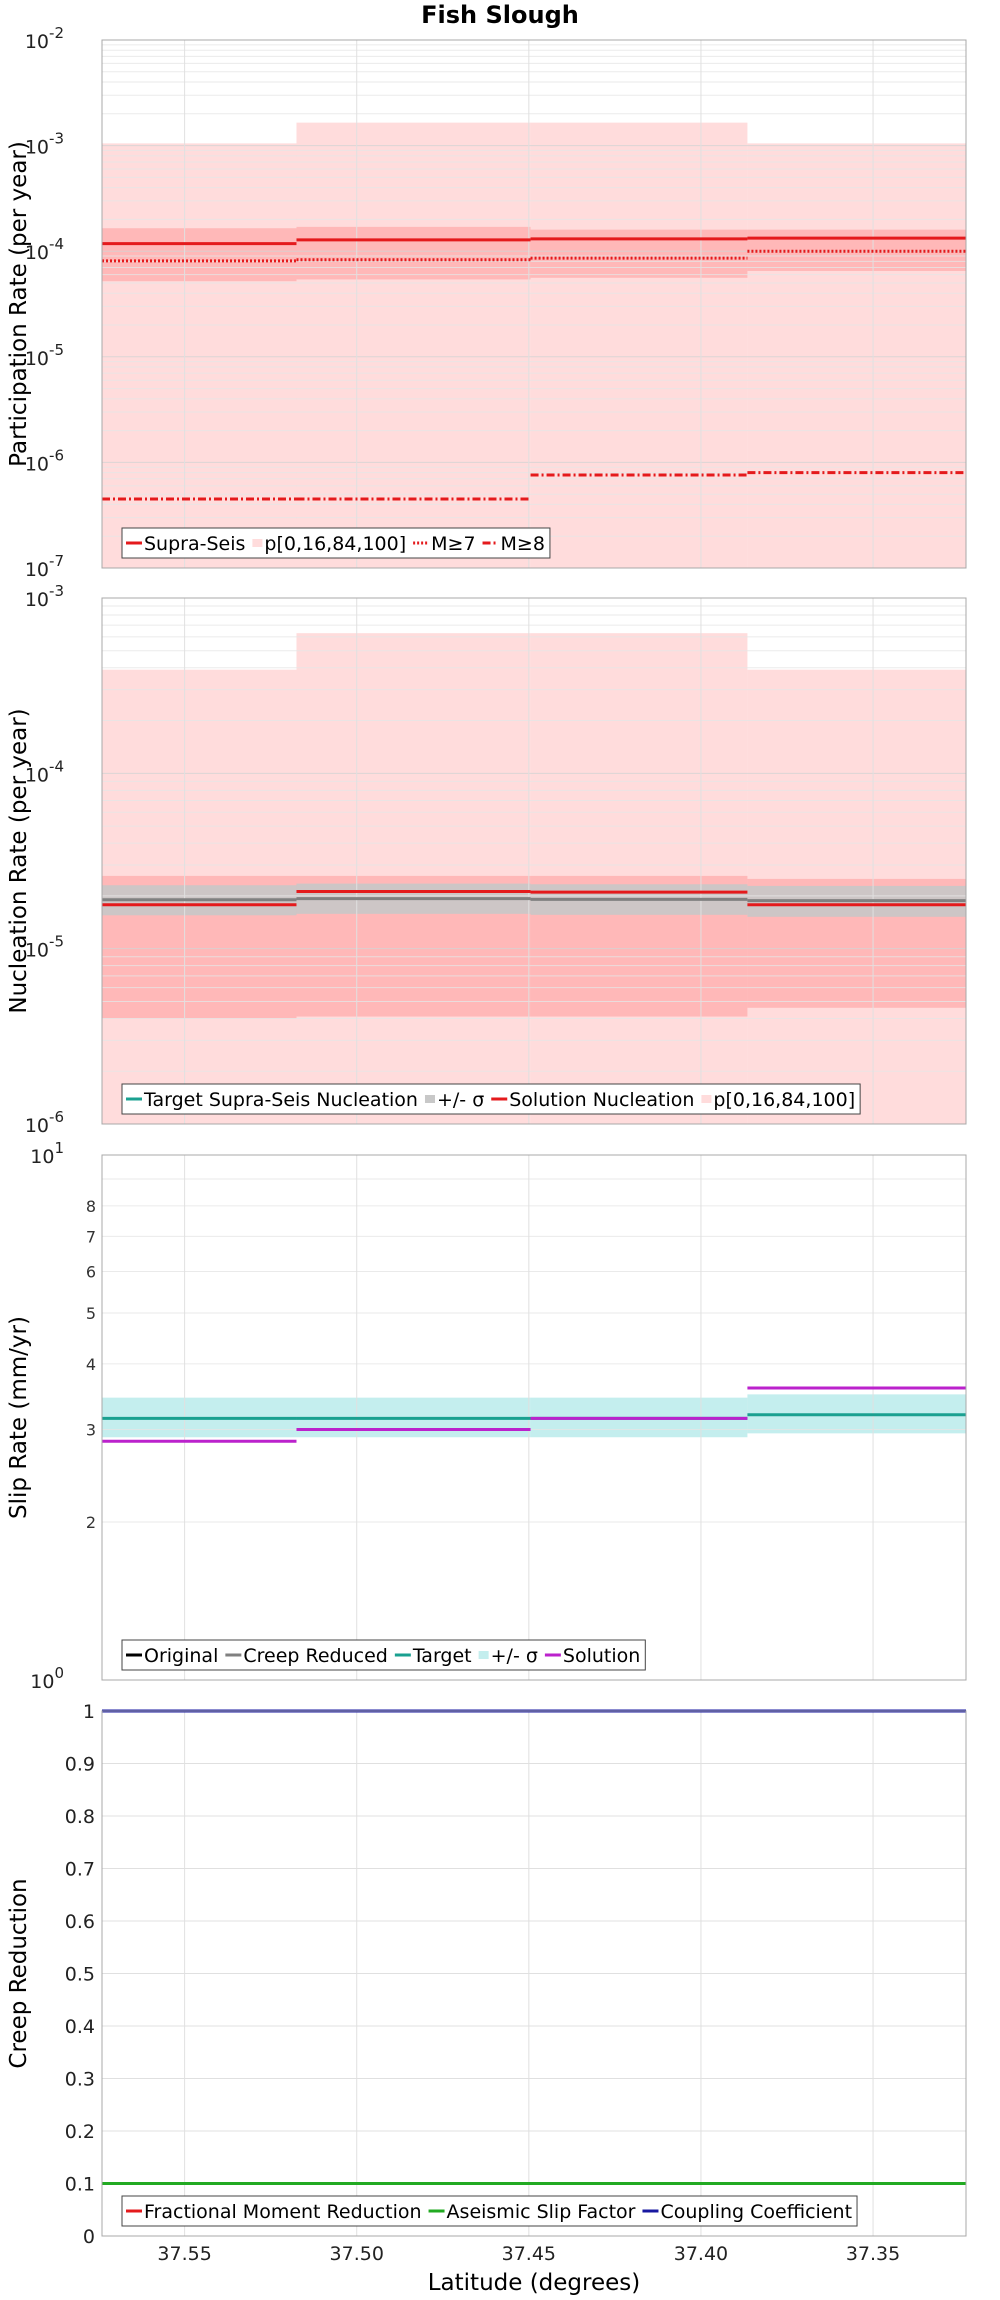 The width and height of the screenshot is (1000, 2300). Describe the element at coordinates (873, 2254) in the screenshot. I see `x-tick-label: 37.35` at that location.